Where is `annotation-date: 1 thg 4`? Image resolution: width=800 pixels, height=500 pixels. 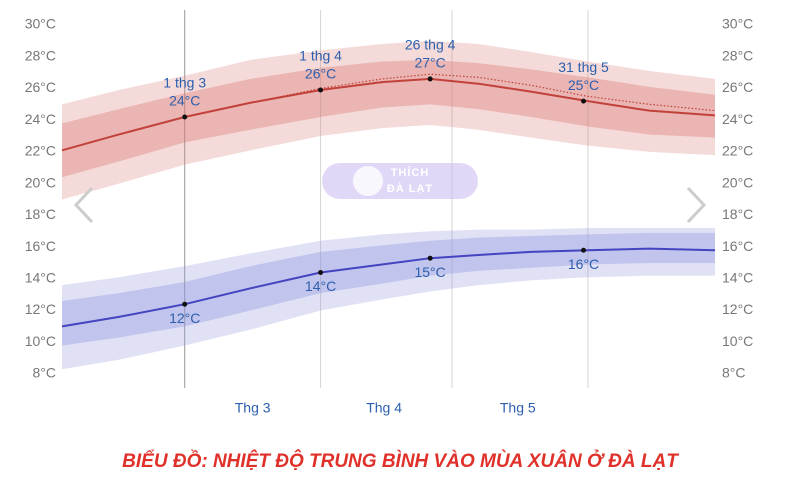 annotation-date: 1 thg 4 is located at coordinates (320, 56).